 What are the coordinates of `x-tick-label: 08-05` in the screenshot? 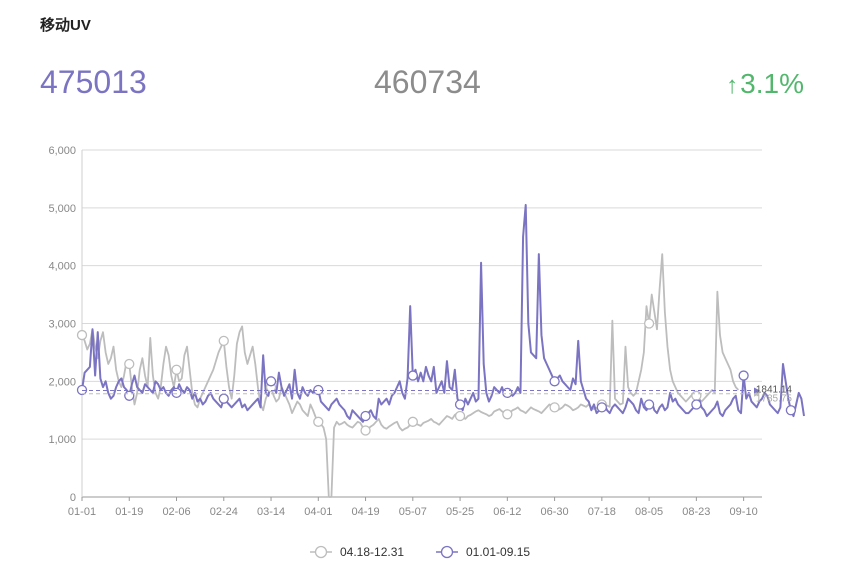 It's located at (649, 512).